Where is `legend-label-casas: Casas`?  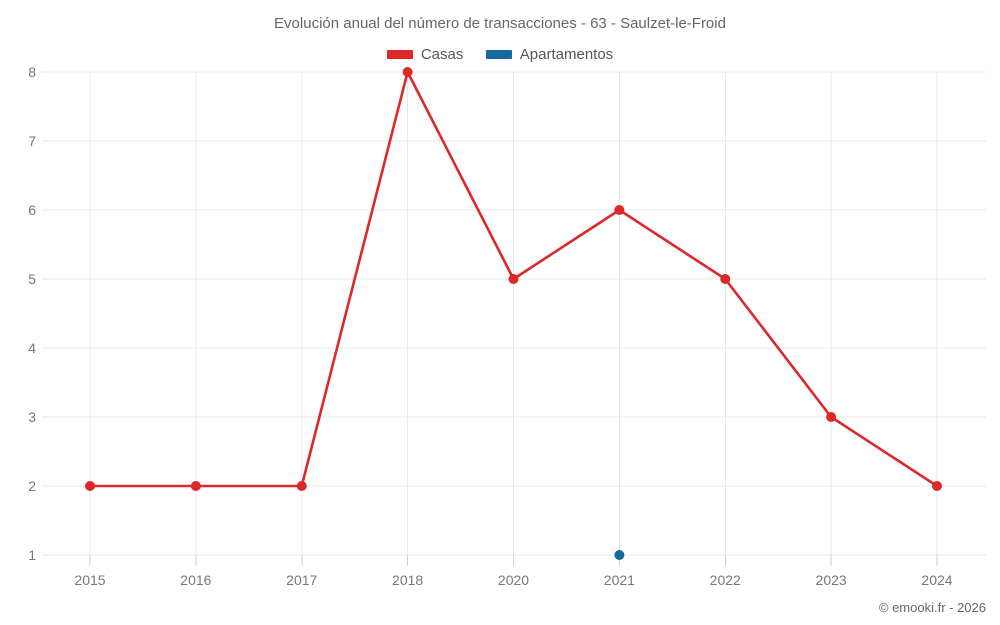 legend-label-casas: Casas is located at coordinates (442, 54).